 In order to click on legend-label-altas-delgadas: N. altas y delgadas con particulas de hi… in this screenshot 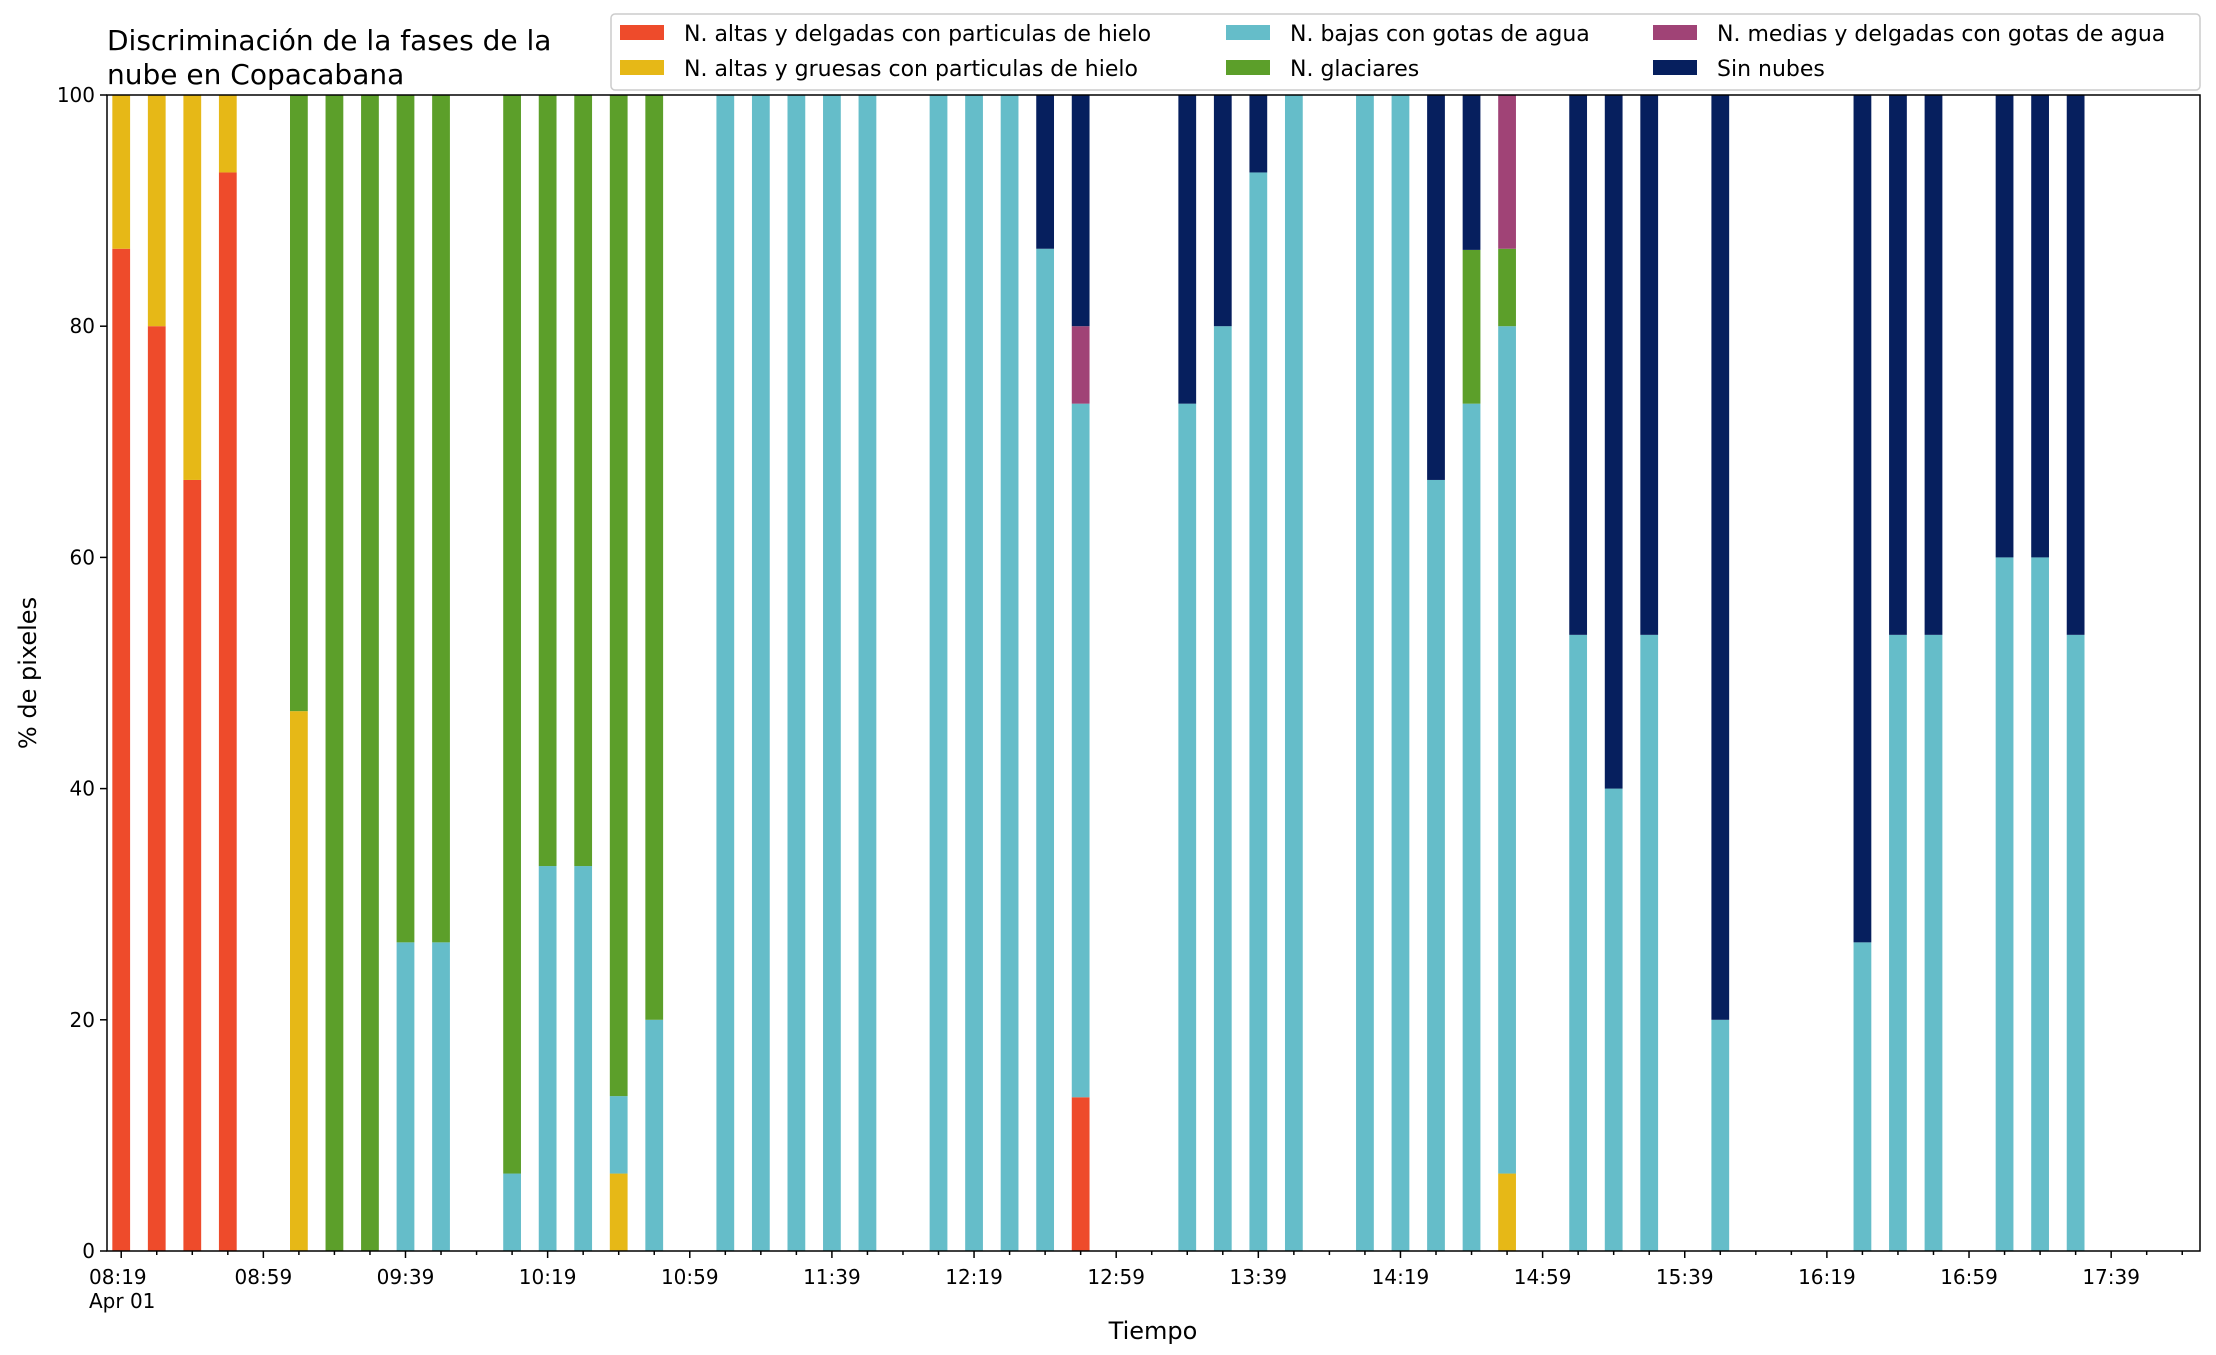, I will do `click(917, 34)`.